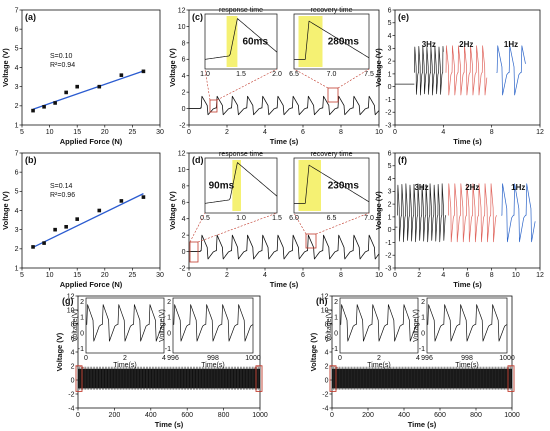 This screenshot has height=431, width=550. I want to click on x-tick-label: 25, so click(133, 132).